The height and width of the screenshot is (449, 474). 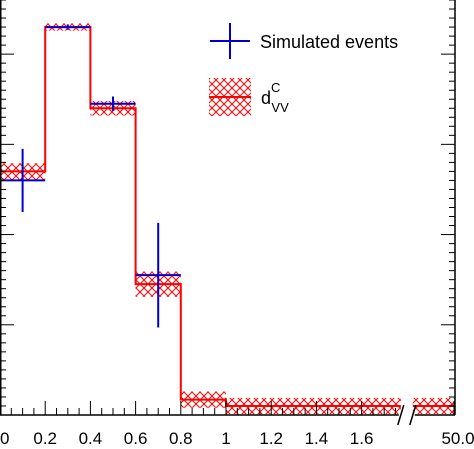 I want to click on legend-label-dvv: dC VV, so click(x=275, y=97).